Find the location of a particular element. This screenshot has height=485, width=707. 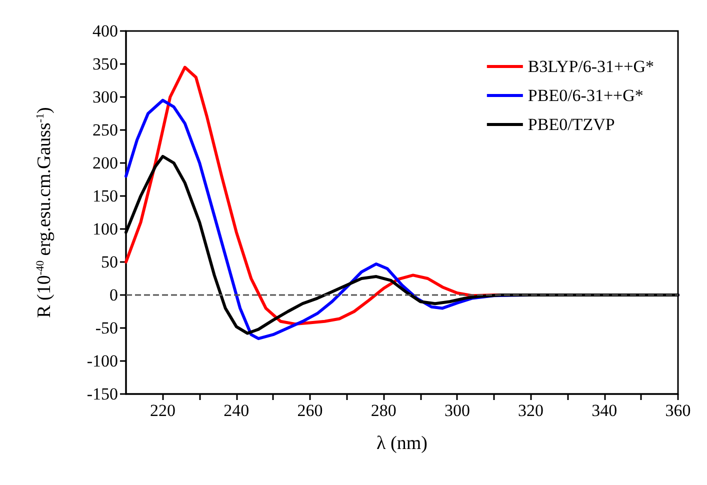

y-tick-label: 350 is located at coordinates (105, 64).